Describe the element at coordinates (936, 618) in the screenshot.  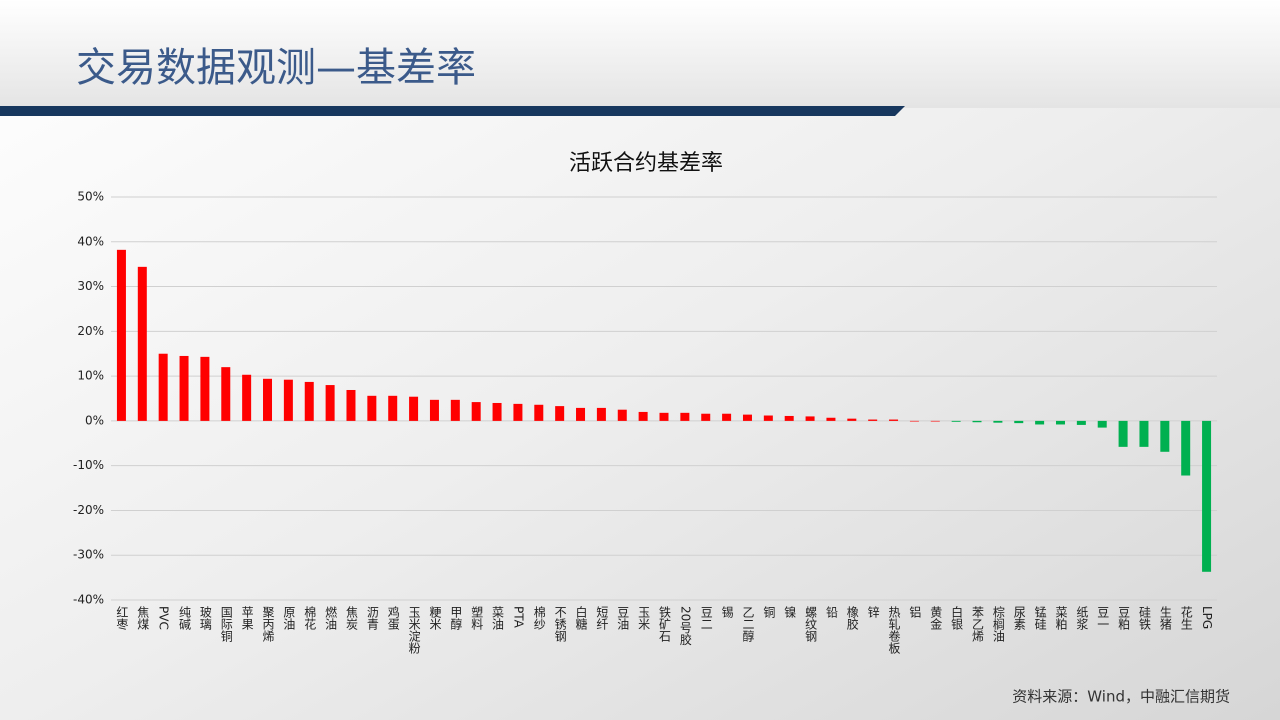
I see `x-tick-label: 黄金` at that location.